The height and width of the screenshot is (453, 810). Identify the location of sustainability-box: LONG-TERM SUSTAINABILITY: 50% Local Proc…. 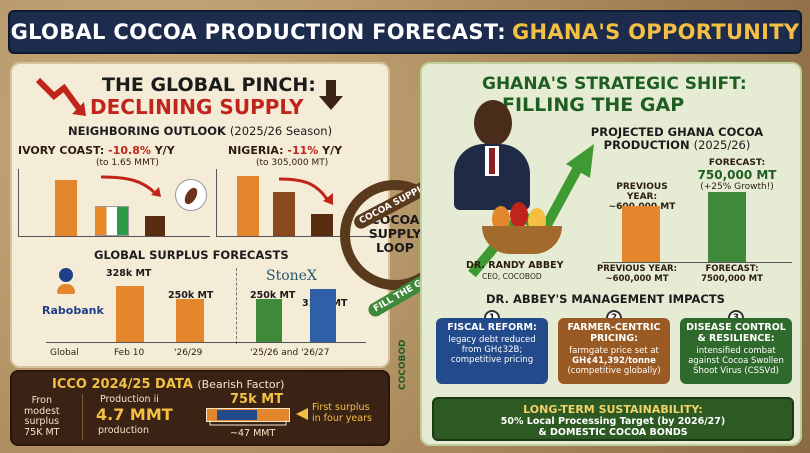
(613, 419).